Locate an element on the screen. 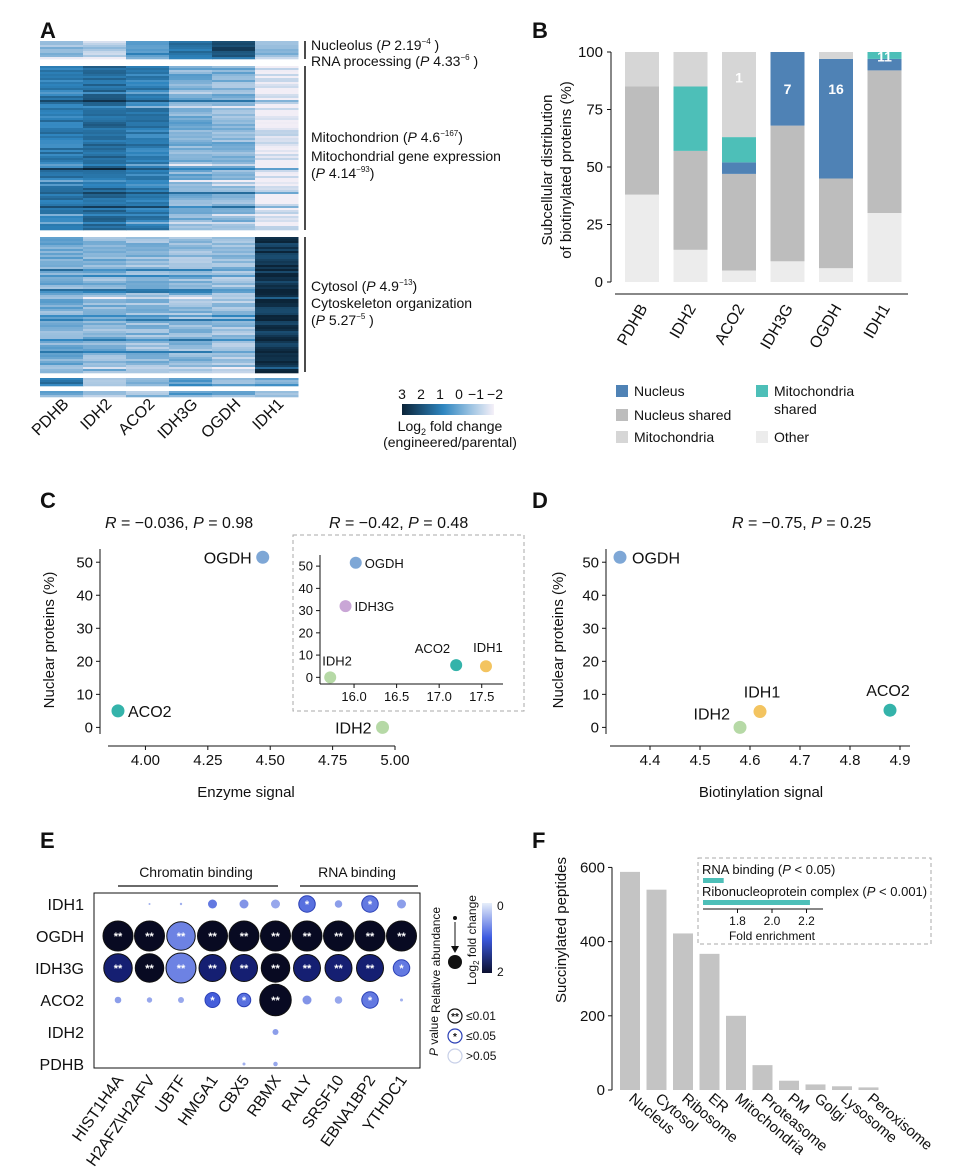 The width and height of the screenshot is (957, 1172). f-inset-xlabel: Fold enrichment is located at coordinates (772, 936).